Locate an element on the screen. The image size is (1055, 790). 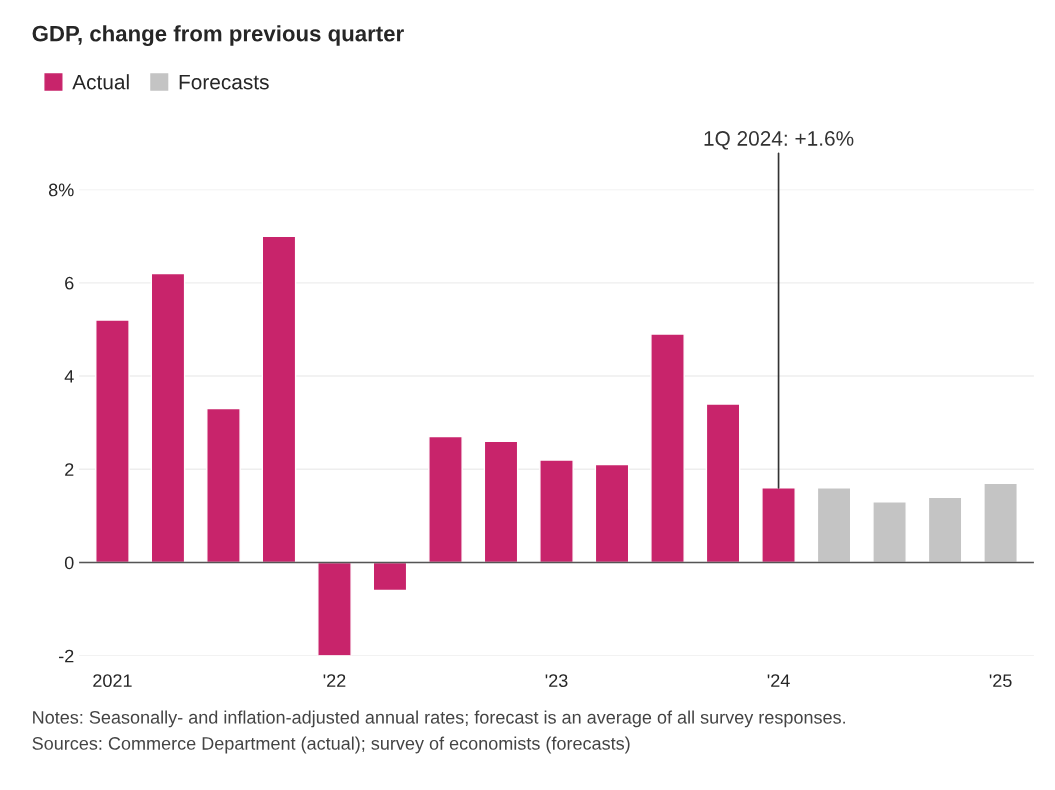
x-tick-label: '23 is located at coordinates (556, 681).